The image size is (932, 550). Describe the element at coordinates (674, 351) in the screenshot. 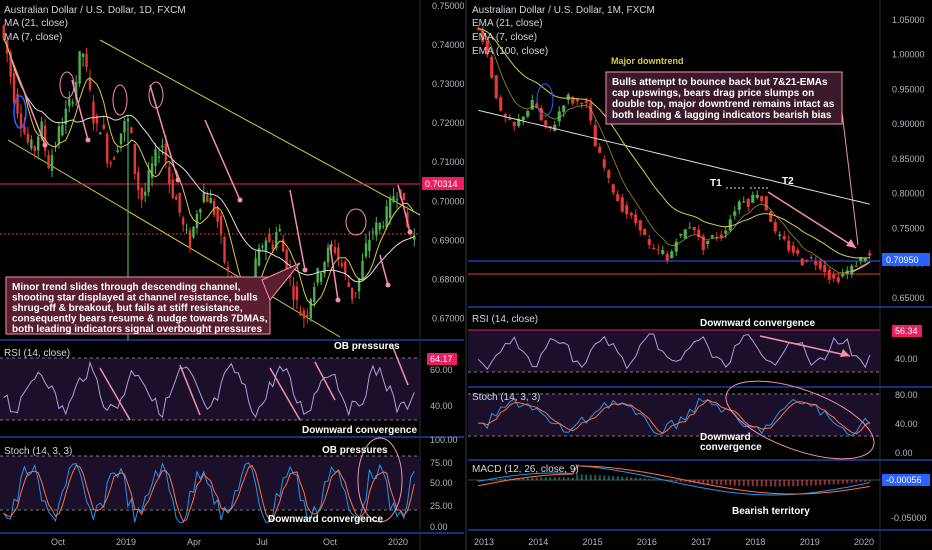

I see `right-rsi-line` at that location.